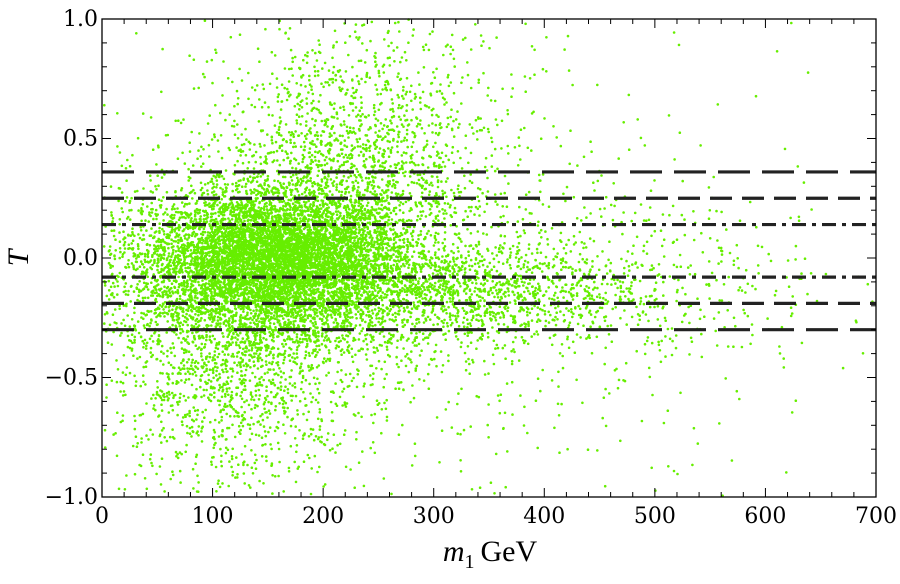  What do you see at coordinates (80, 258) in the screenshot?
I see `y-tick-label: 0.0` at bounding box center [80, 258].